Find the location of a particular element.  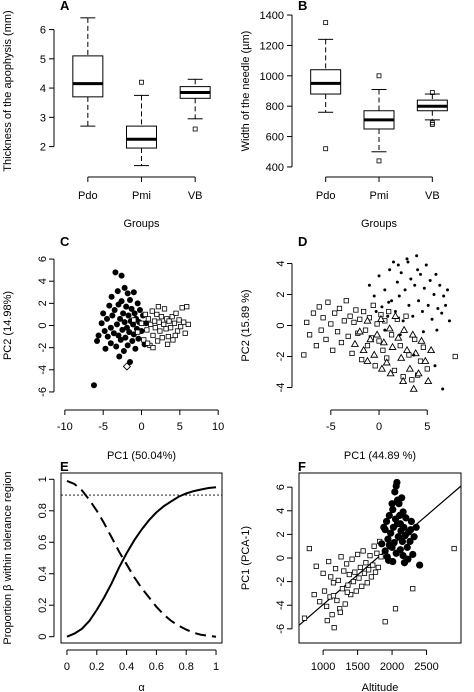

y-tick-label: 0.4 is located at coordinates (43, 573).